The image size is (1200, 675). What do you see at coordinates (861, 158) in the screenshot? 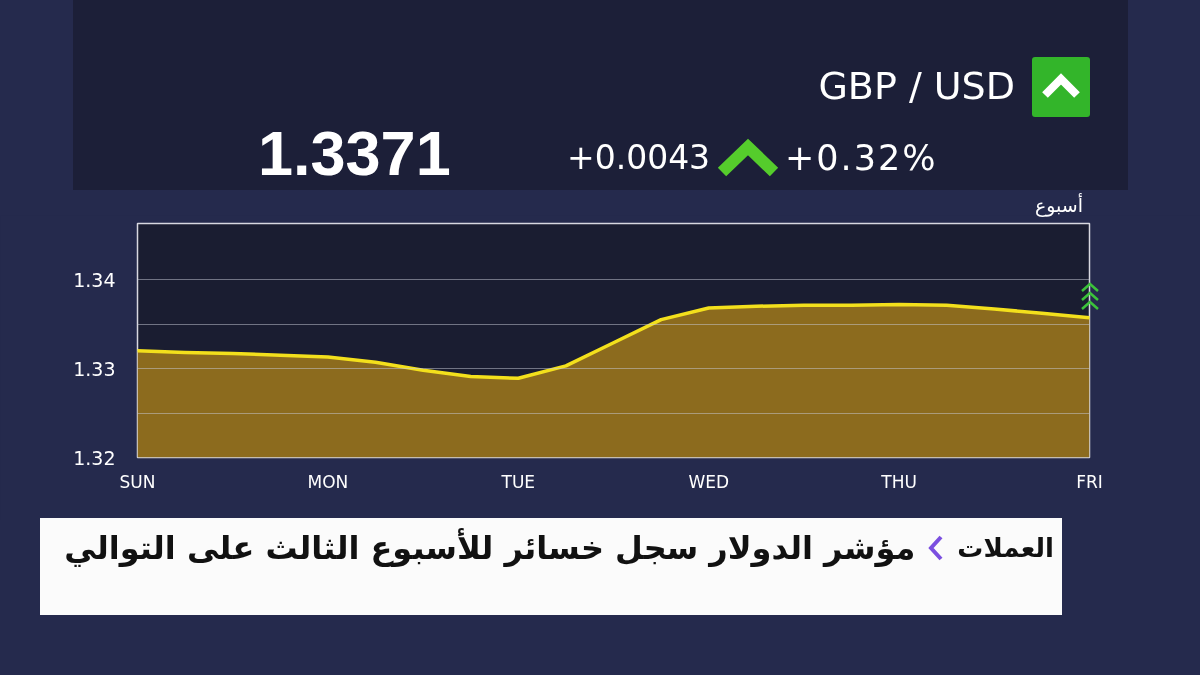
I see `text: +0.32%` at bounding box center [861, 158].